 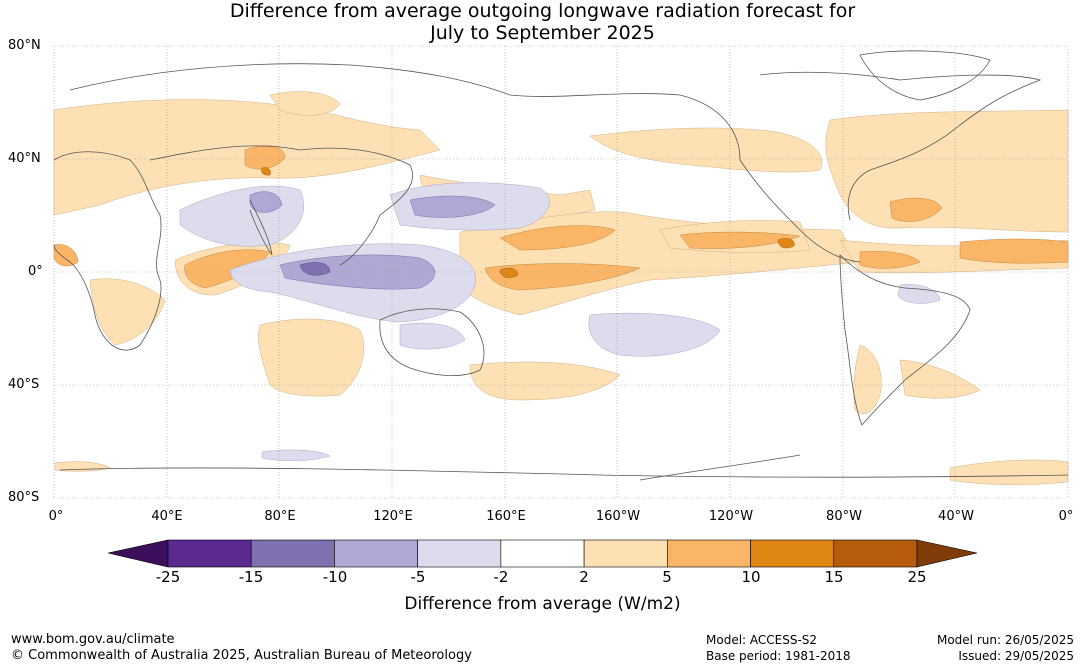 What do you see at coordinates (584, 577) in the screenshot?
I see `colorbar-label: 2` at bounding box center [584, 577].